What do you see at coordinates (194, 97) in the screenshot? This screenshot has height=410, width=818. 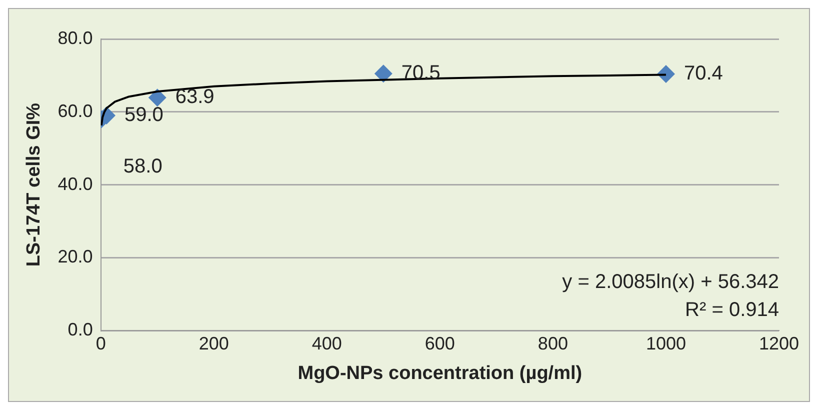 I see `data-label: 63.9` at bounding box center [194, 97].